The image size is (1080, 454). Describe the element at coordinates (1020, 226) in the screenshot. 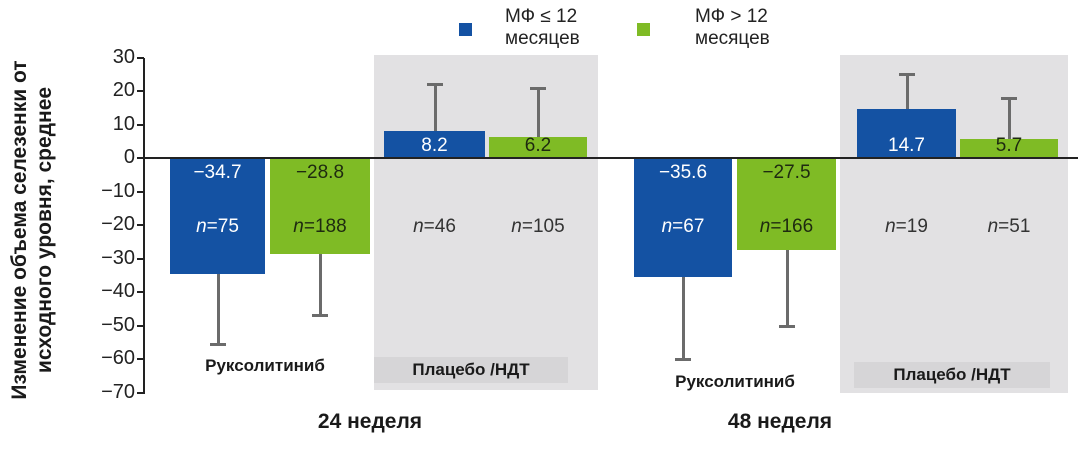

I see `n-value: 51` at that location.